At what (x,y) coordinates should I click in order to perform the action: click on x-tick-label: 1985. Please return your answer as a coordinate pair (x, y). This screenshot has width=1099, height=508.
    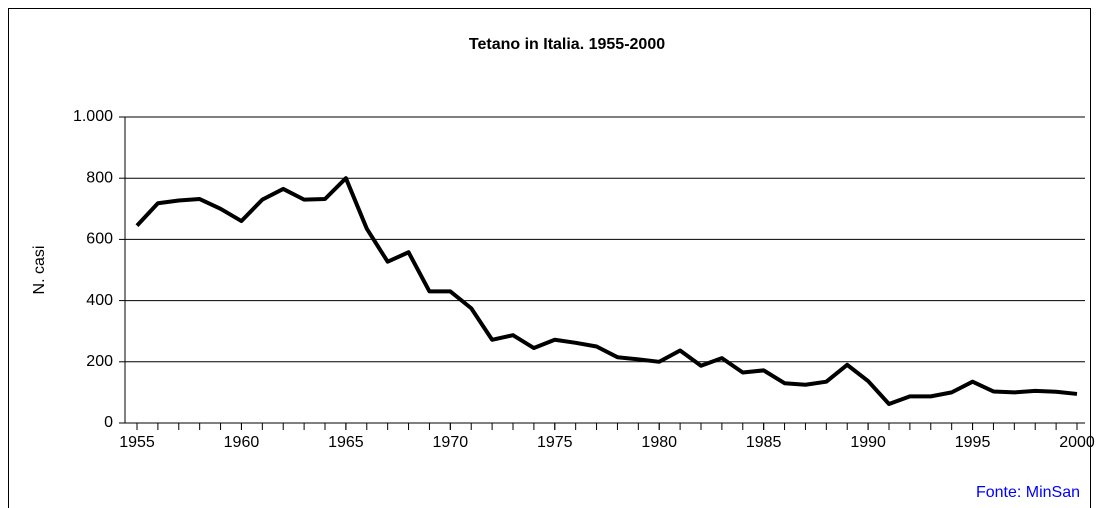
    Looking at the image, I should click on (764, 442).